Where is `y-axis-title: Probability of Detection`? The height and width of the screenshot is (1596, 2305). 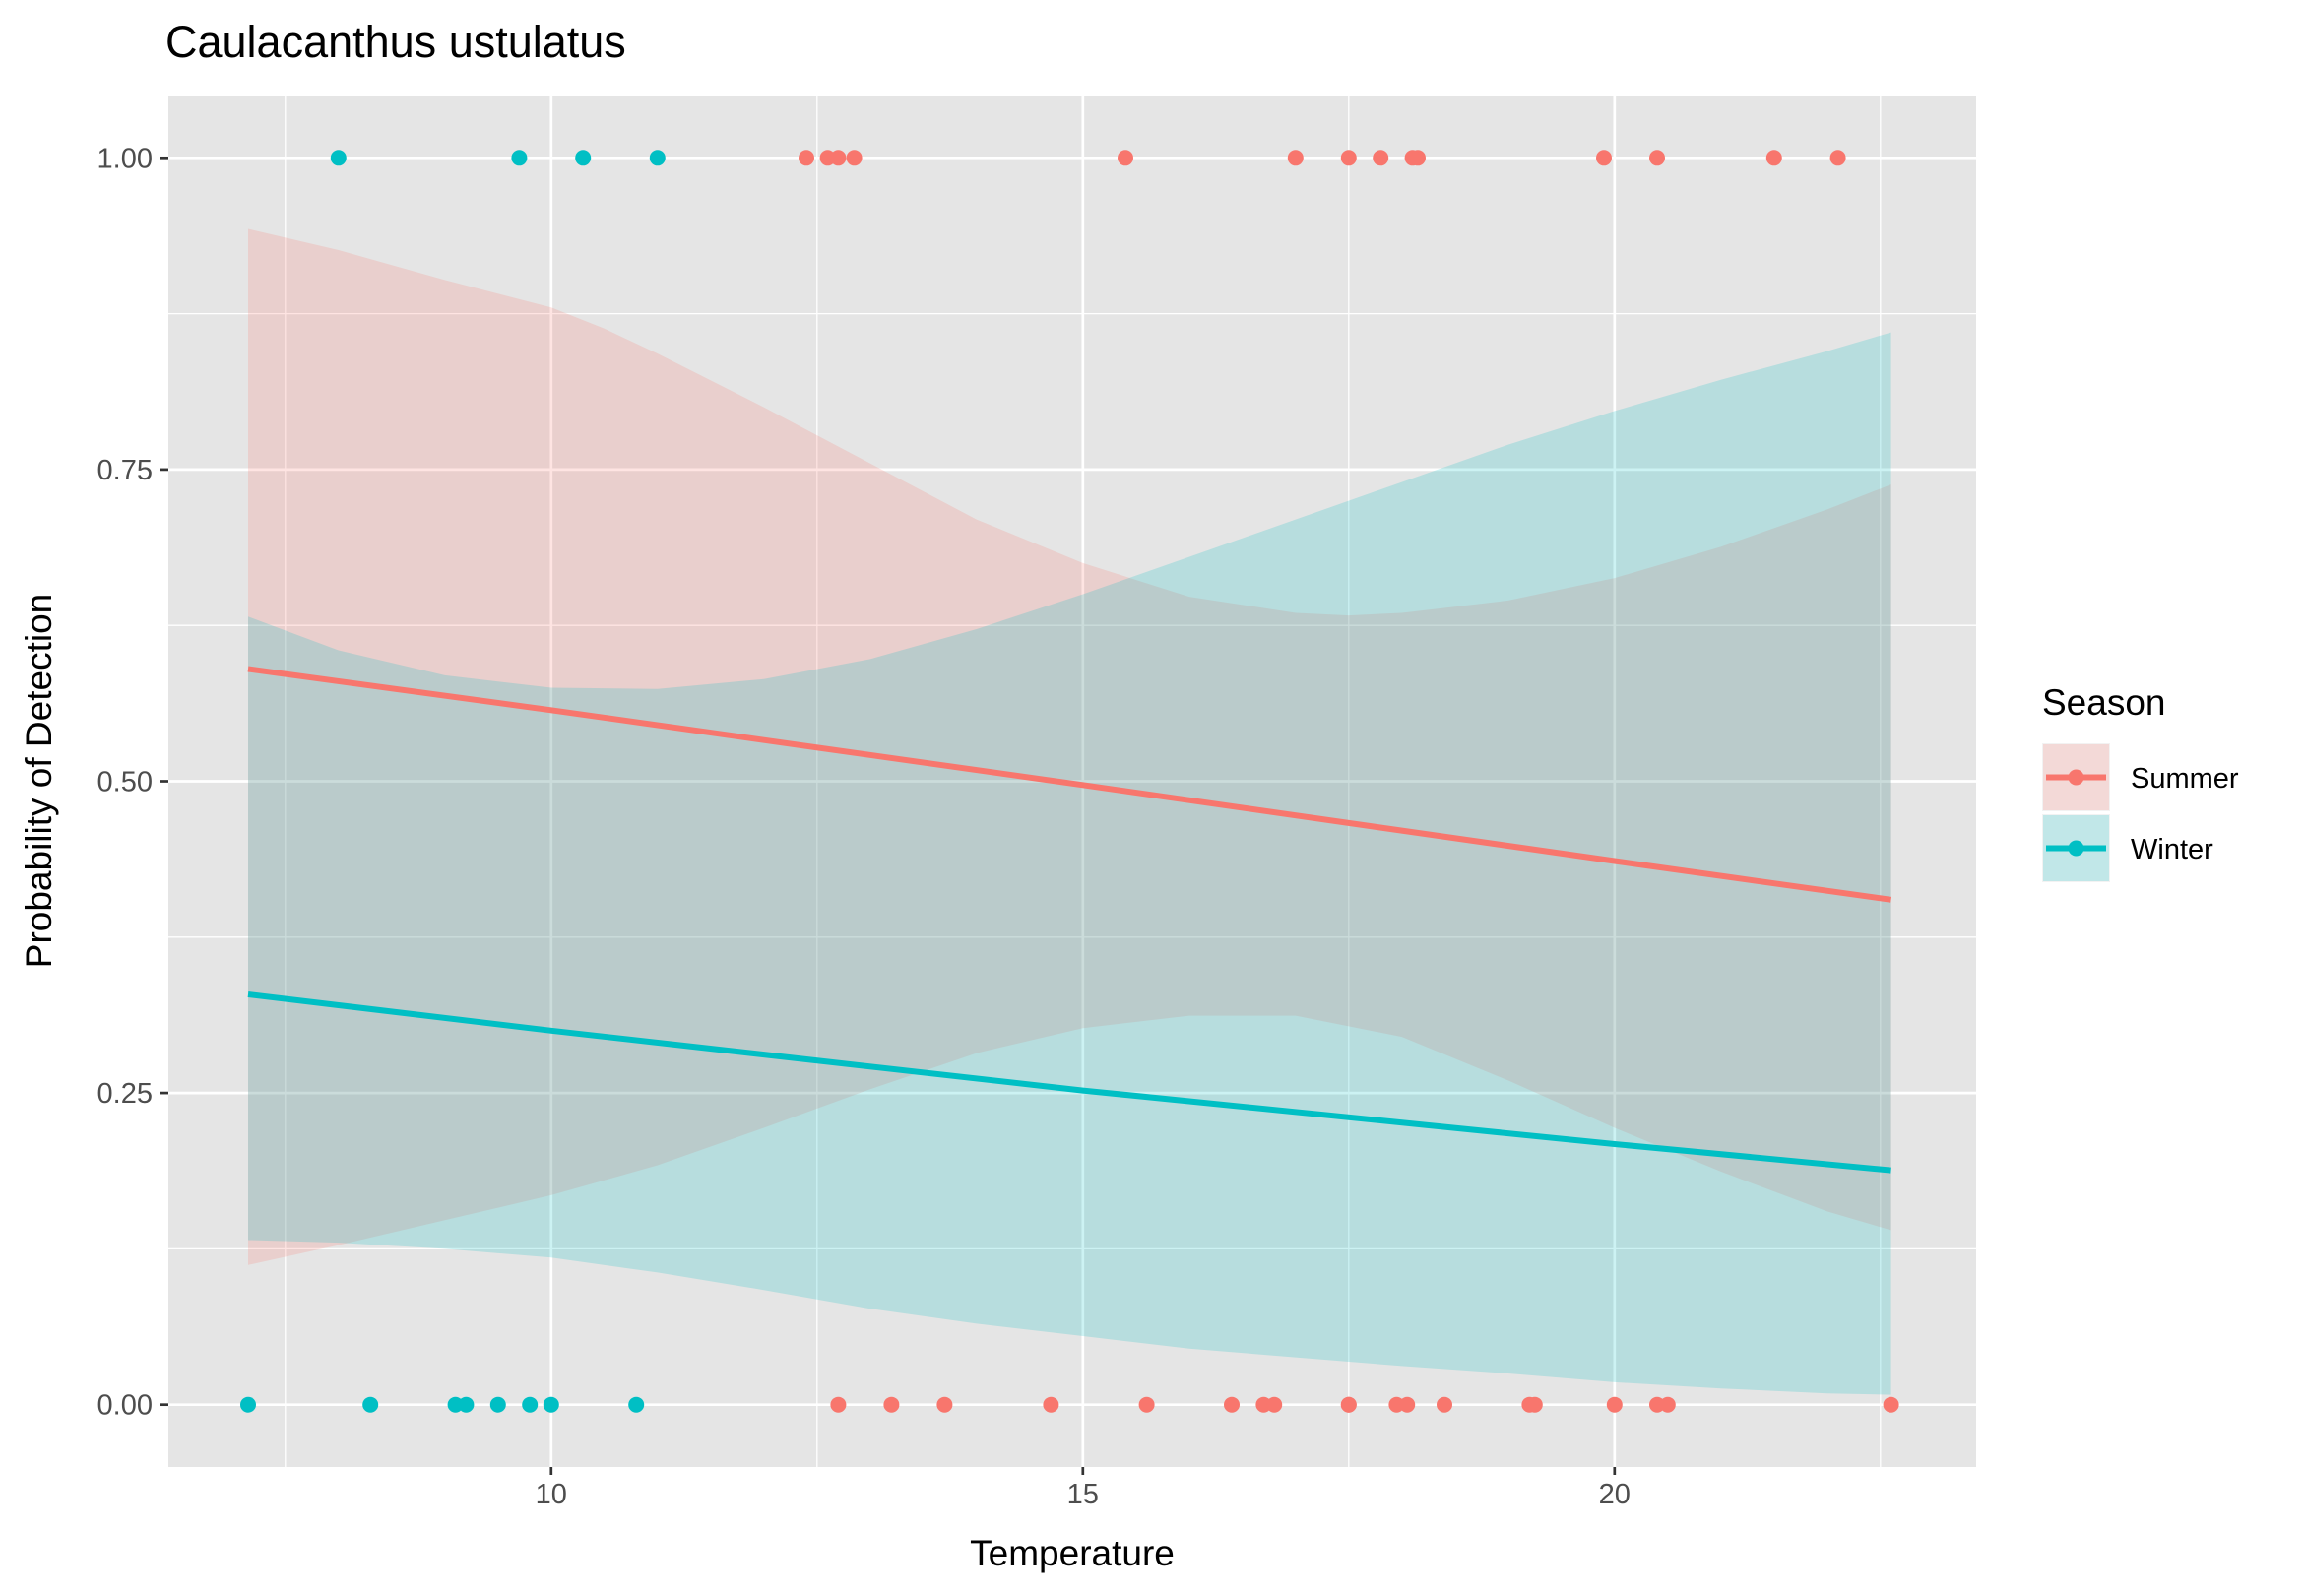
y-axis-title: Probability of Detection is located at coordinates (39, 781).